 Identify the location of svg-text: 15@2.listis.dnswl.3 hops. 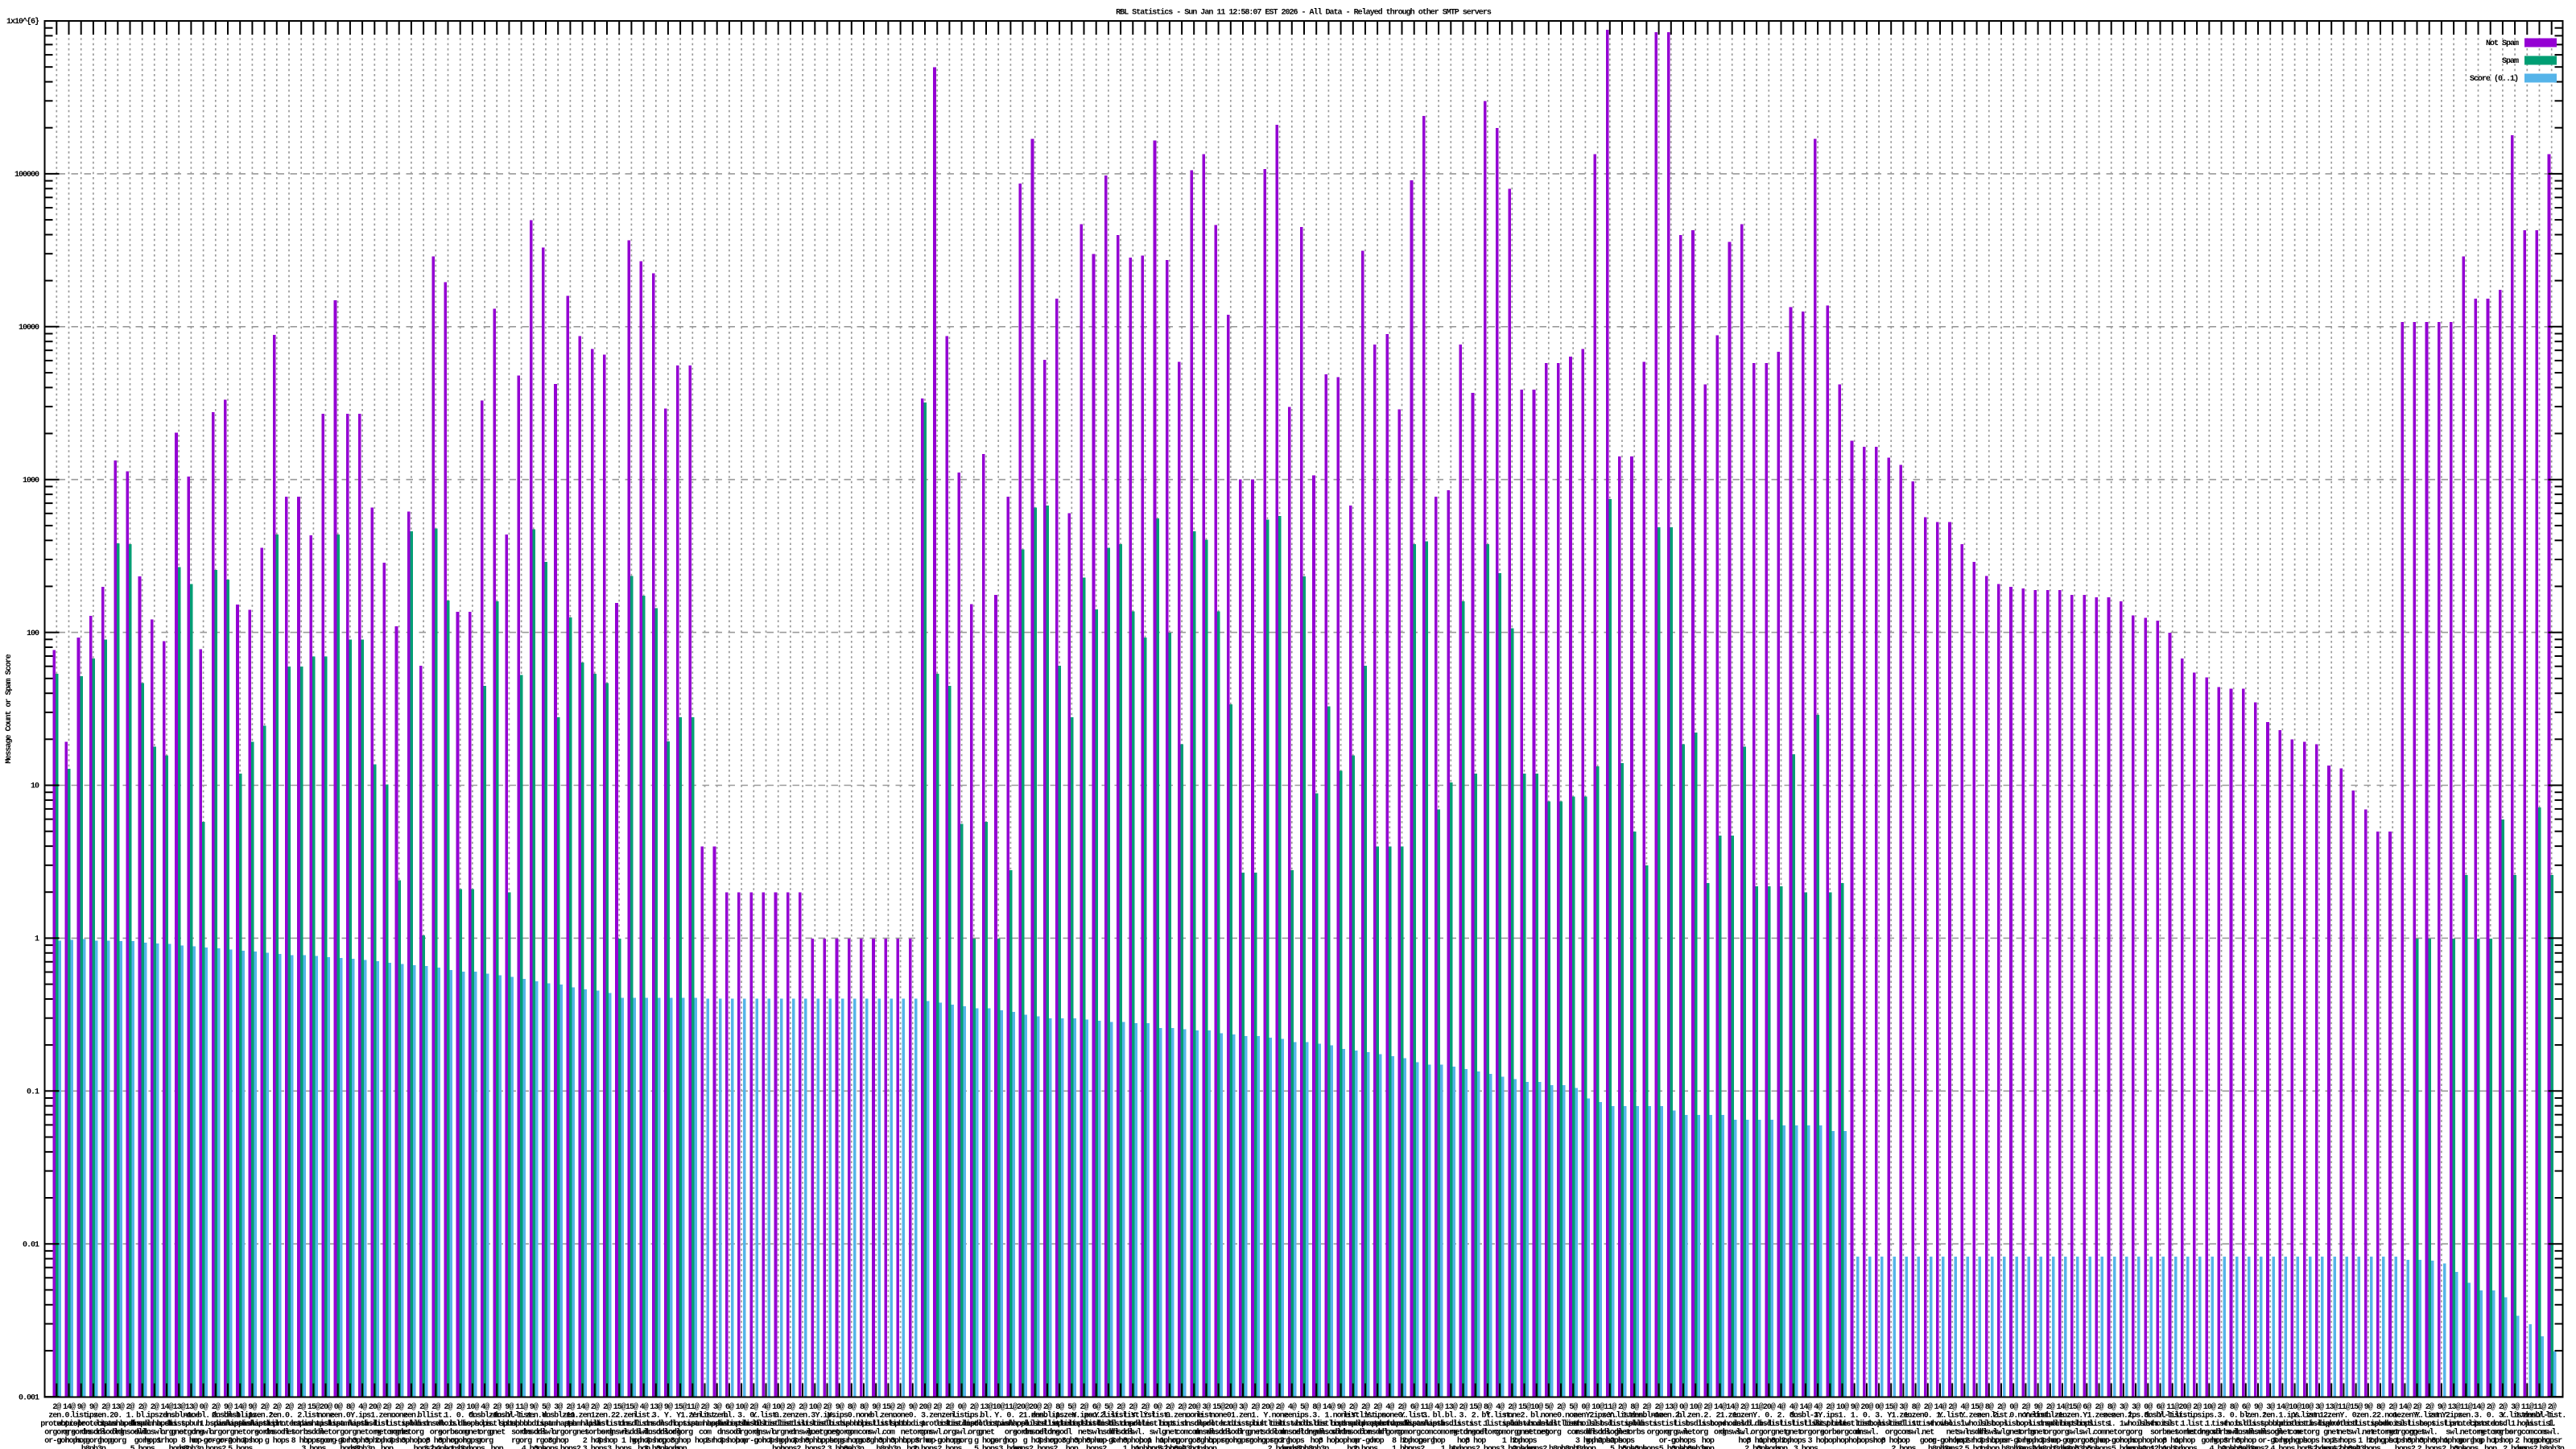
(619, 1425).